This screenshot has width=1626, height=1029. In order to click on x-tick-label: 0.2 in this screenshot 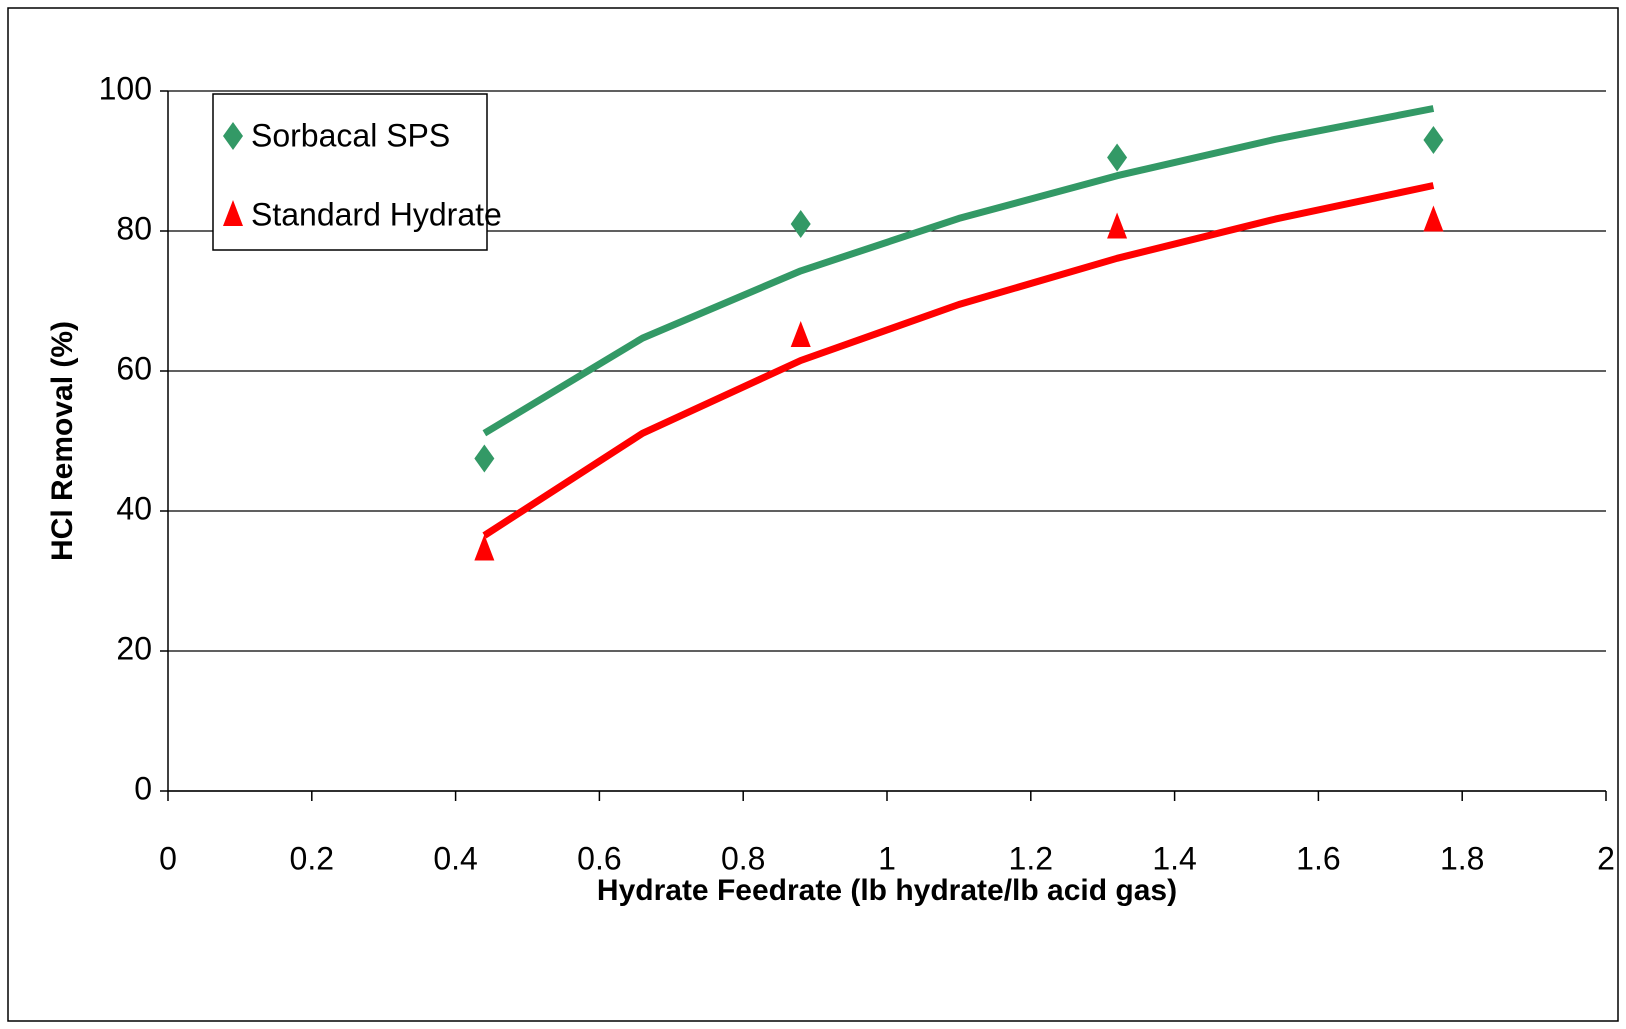, I will do `click(312, 858)`.